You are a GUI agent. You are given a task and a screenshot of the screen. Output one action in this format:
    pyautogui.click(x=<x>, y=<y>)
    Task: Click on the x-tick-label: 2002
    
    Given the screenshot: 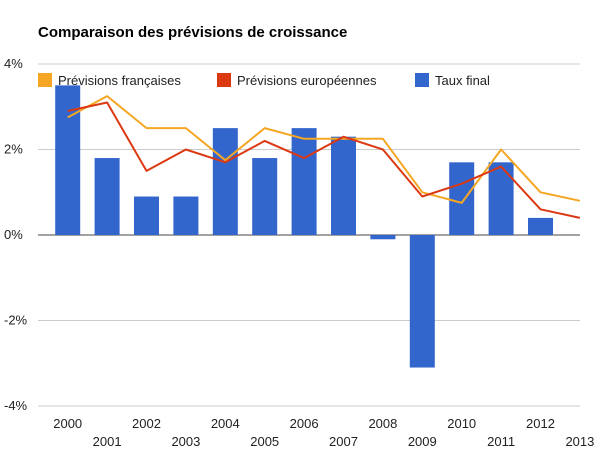 What is the action you would take?
    pyautogui.click(x=146, y=423)
    